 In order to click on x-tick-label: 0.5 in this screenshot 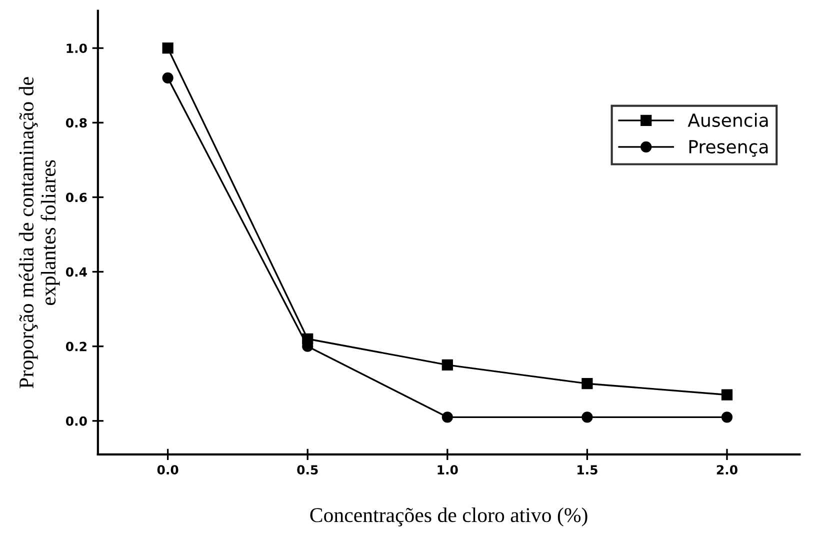, I will do `click(307, 470)`.